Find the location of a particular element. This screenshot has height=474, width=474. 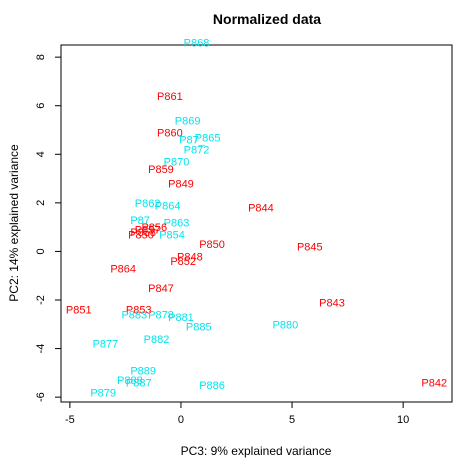

y-axis: -6 -4 -2 0 2 4 6 8 is located at coordinates (48, 228).